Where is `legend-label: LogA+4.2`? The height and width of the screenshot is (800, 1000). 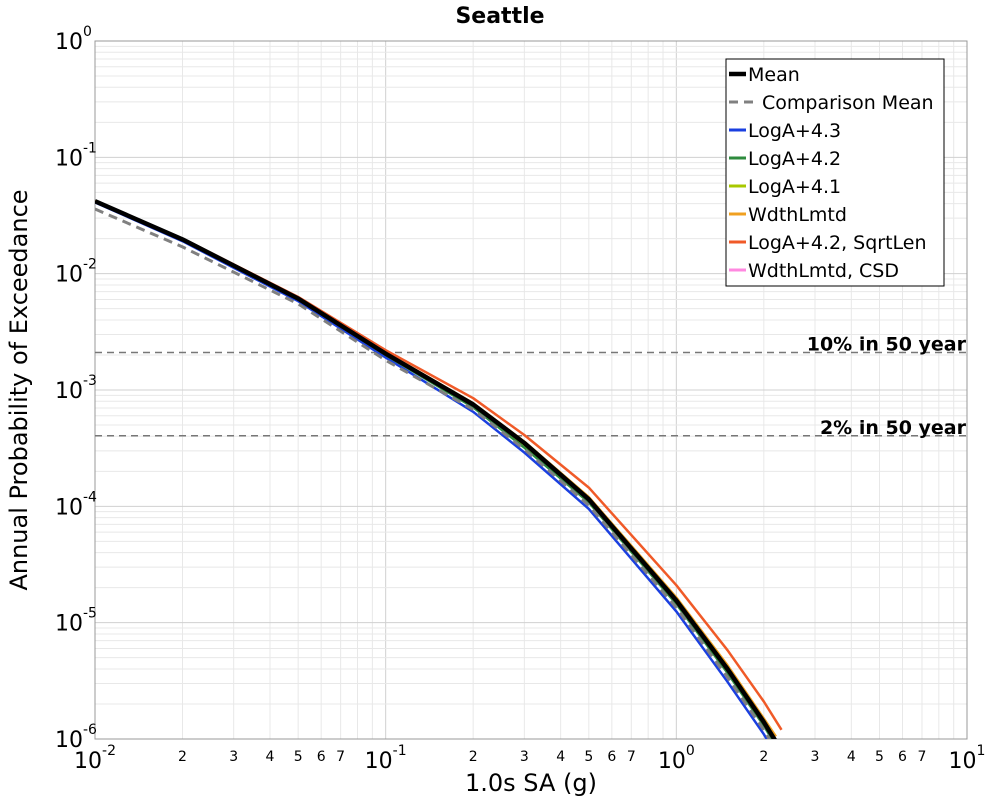
legend-label: LogA+4.2 is located at coordinates (794, 159).